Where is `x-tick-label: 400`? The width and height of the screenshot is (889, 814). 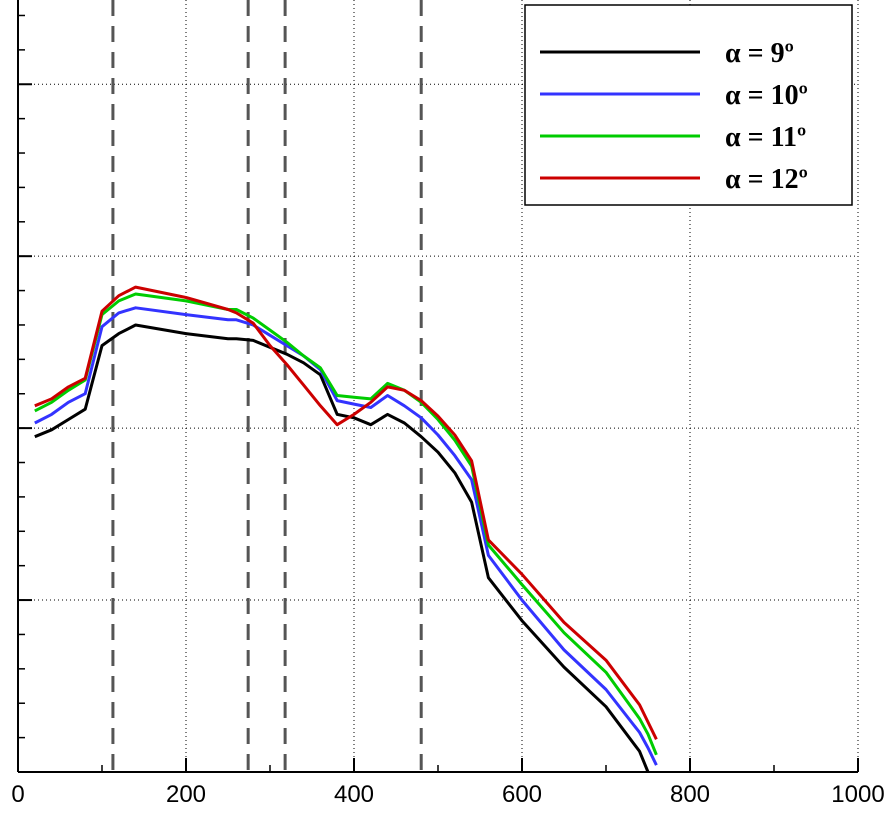
x-tick-label: 400 is located at coordinates (354, 794).